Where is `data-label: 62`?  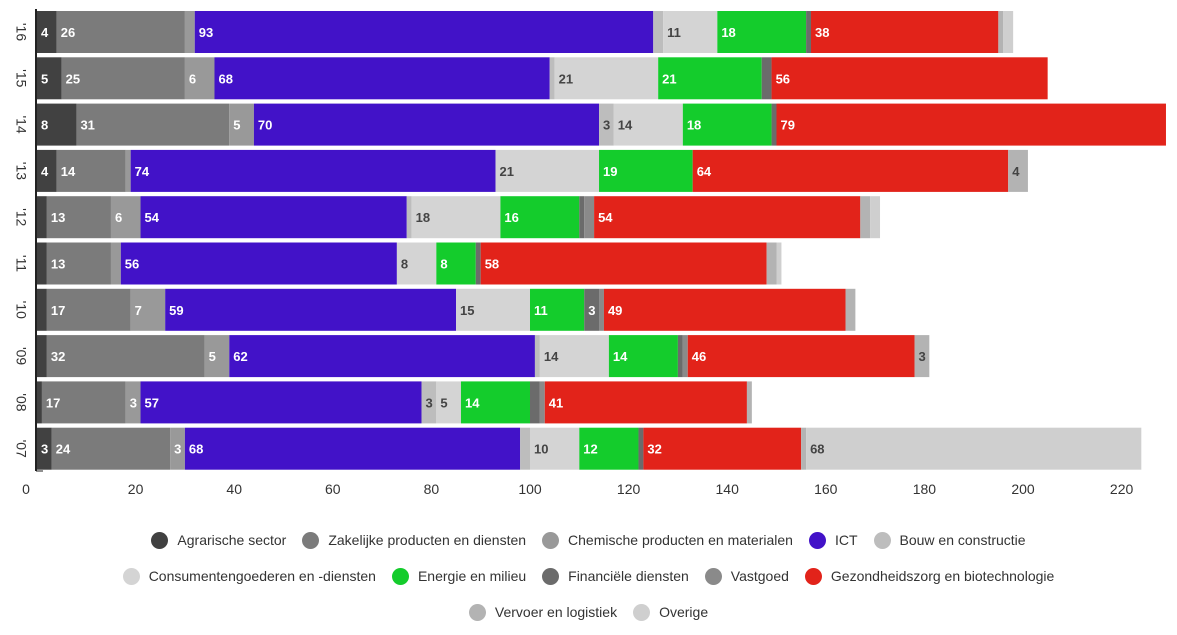 data-label: 62 is located at coordinates (240, 356).